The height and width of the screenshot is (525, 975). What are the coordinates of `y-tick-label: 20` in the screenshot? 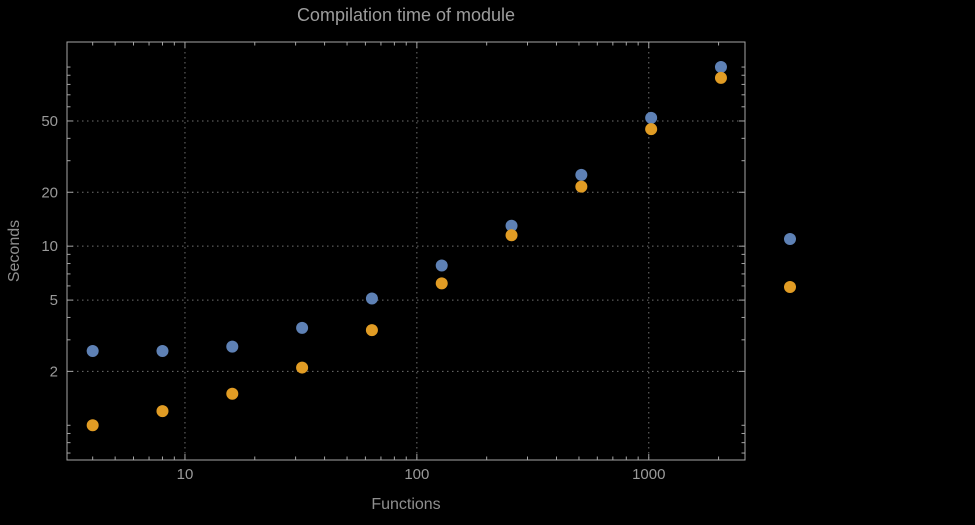 It's located at (49, 192).